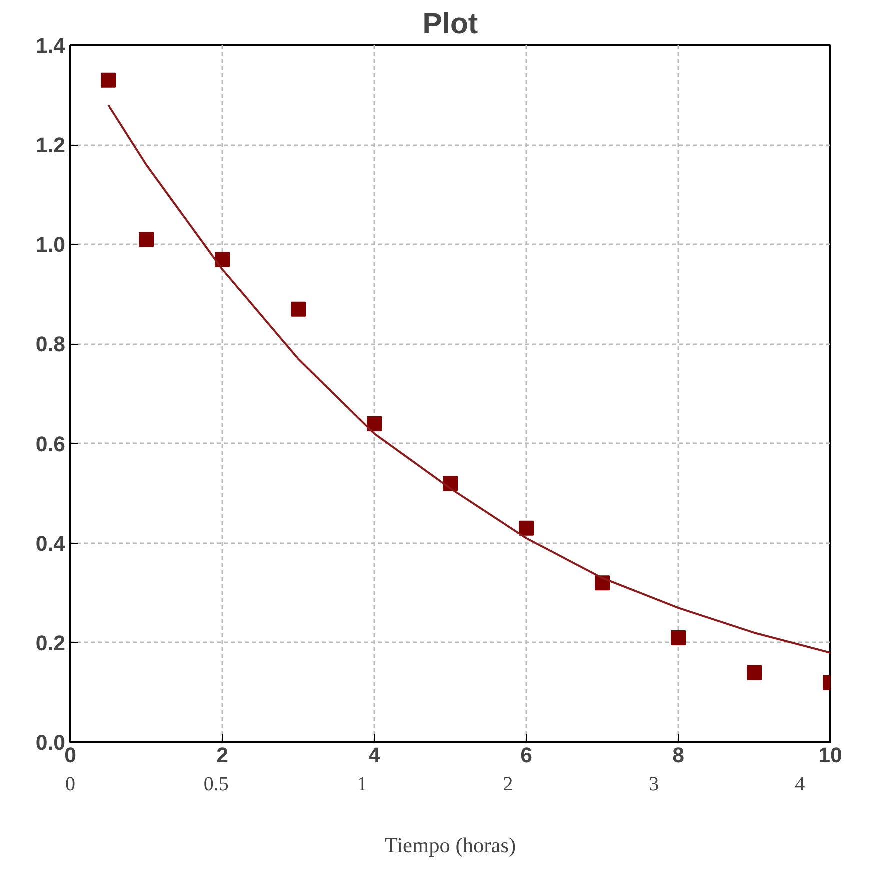 This screenshot has width=869, height=869. I want to click on y-tick-label: 0.8, so click(51, 344).